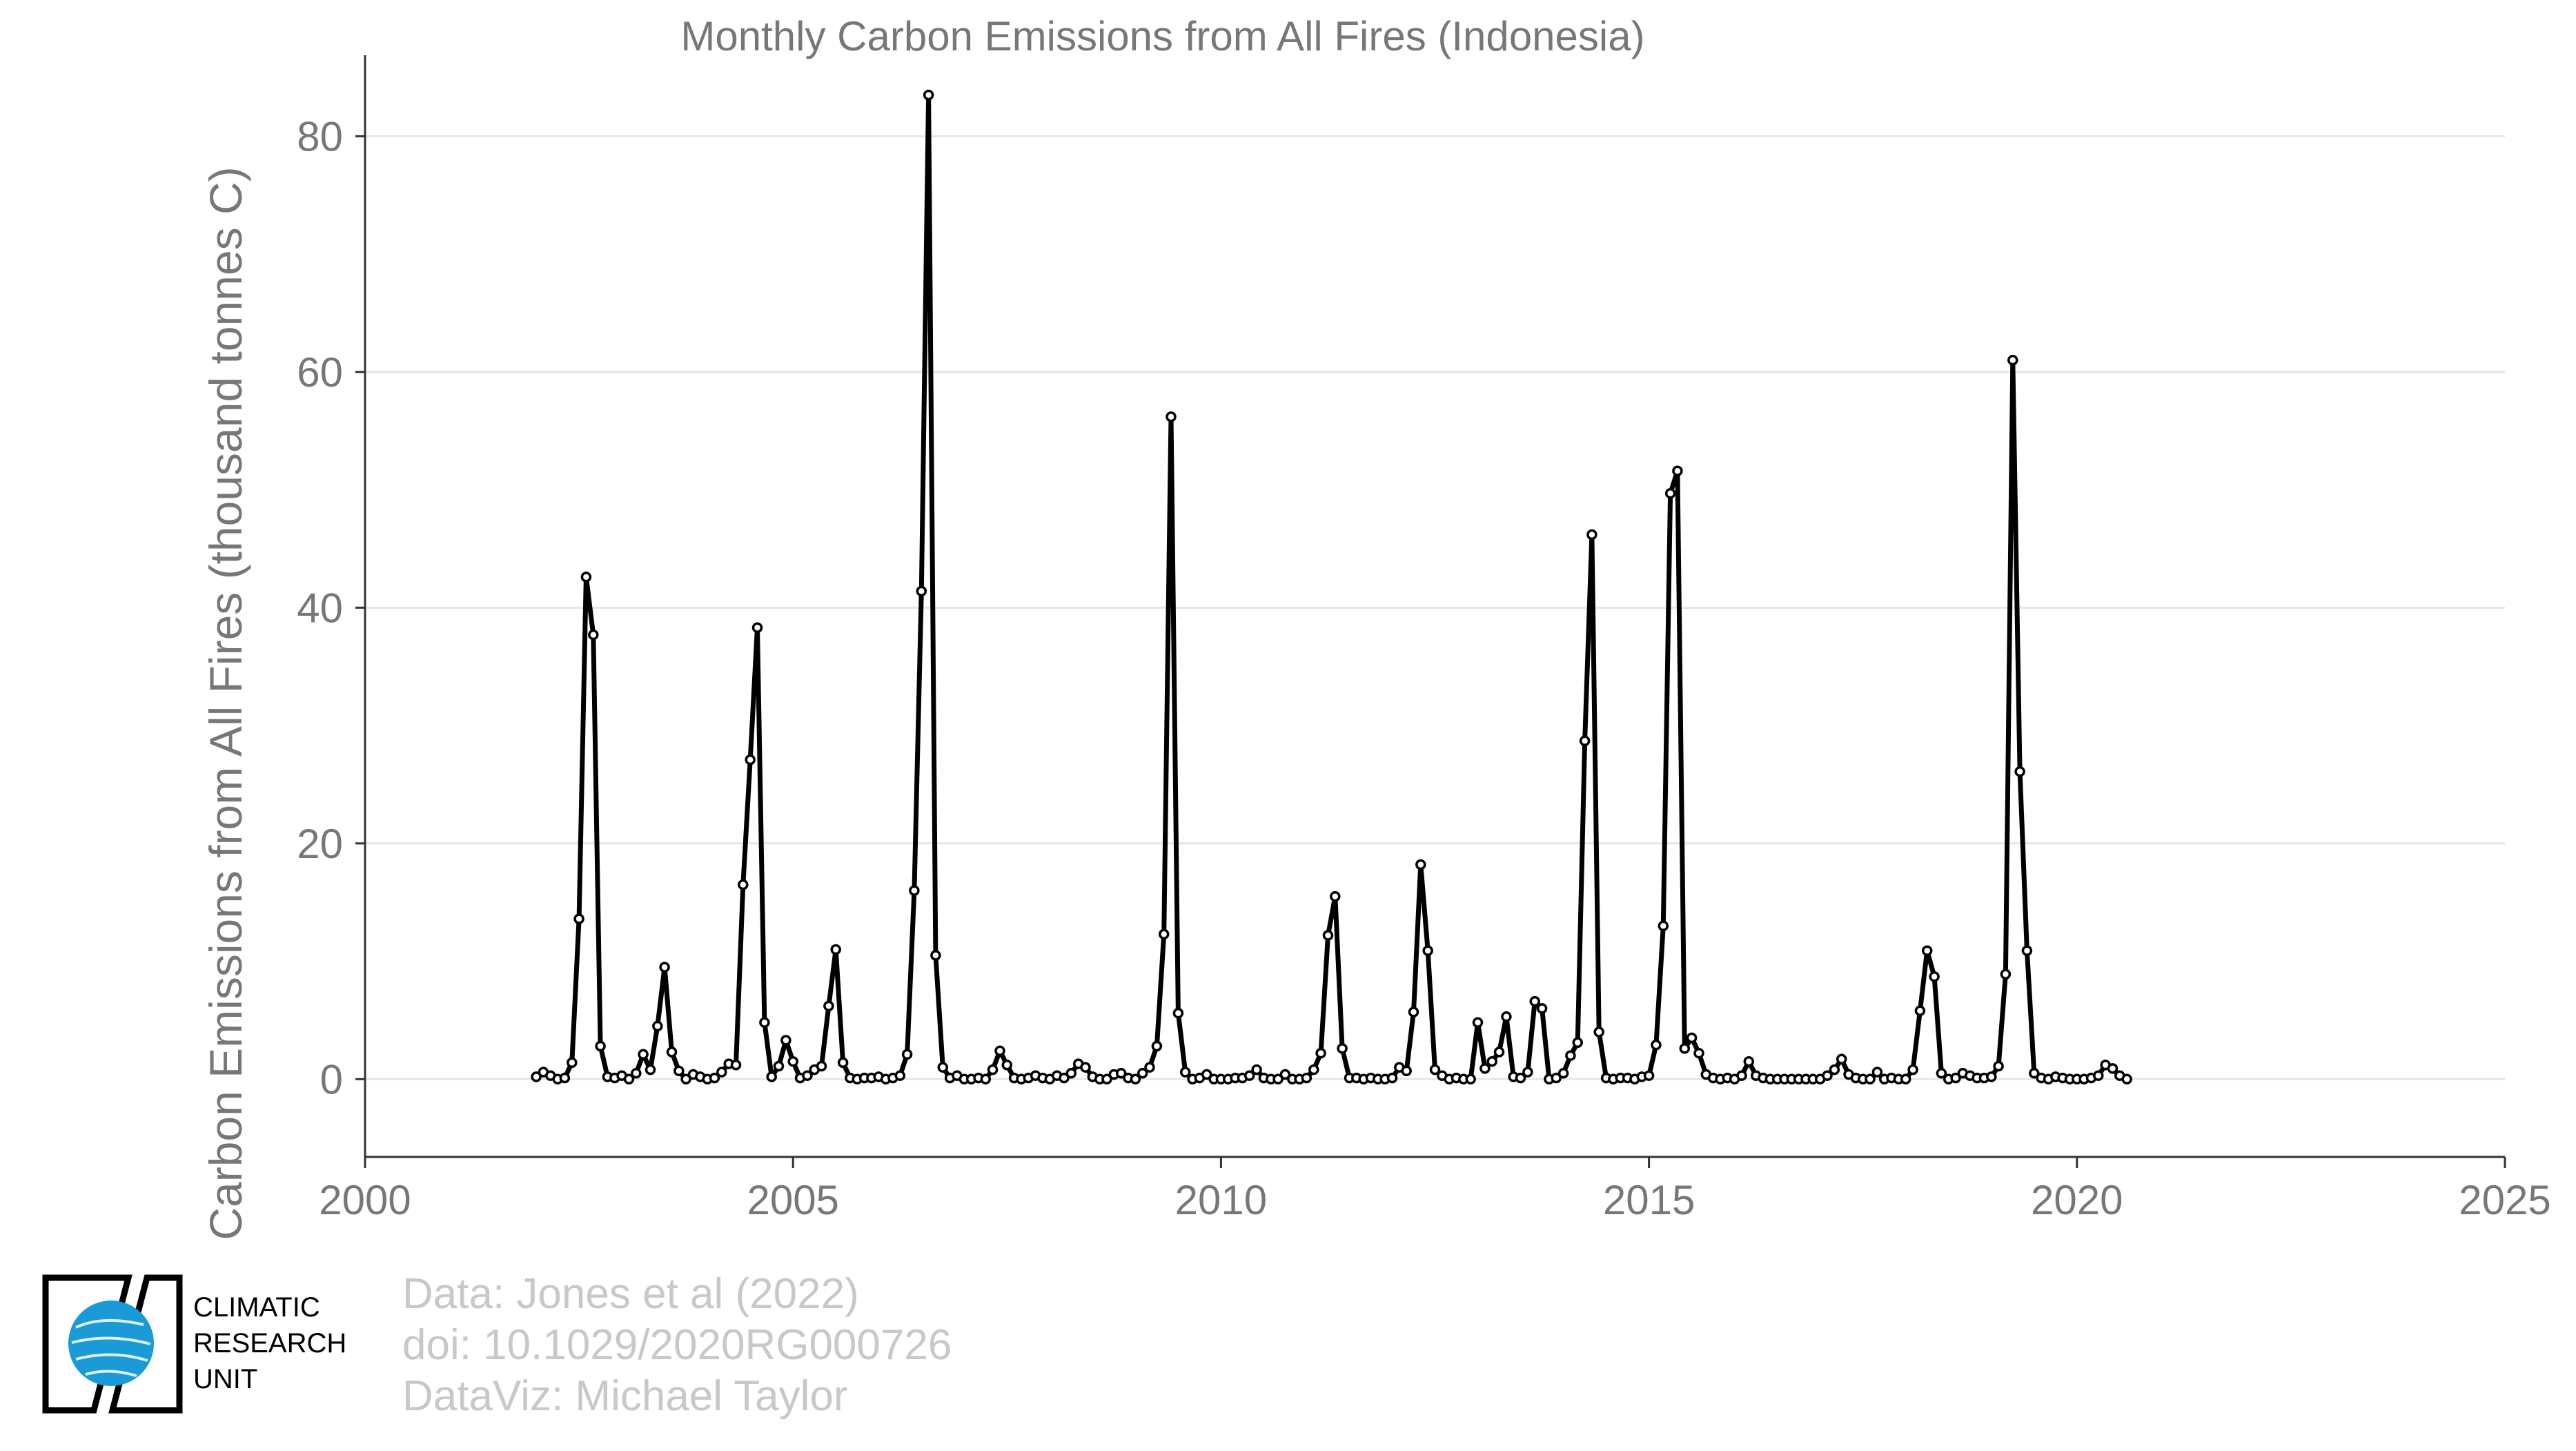 The height and width of the screenshot is (1451, 2576). I want to click on y-tick-label-0: 0, so click(331, 1079).